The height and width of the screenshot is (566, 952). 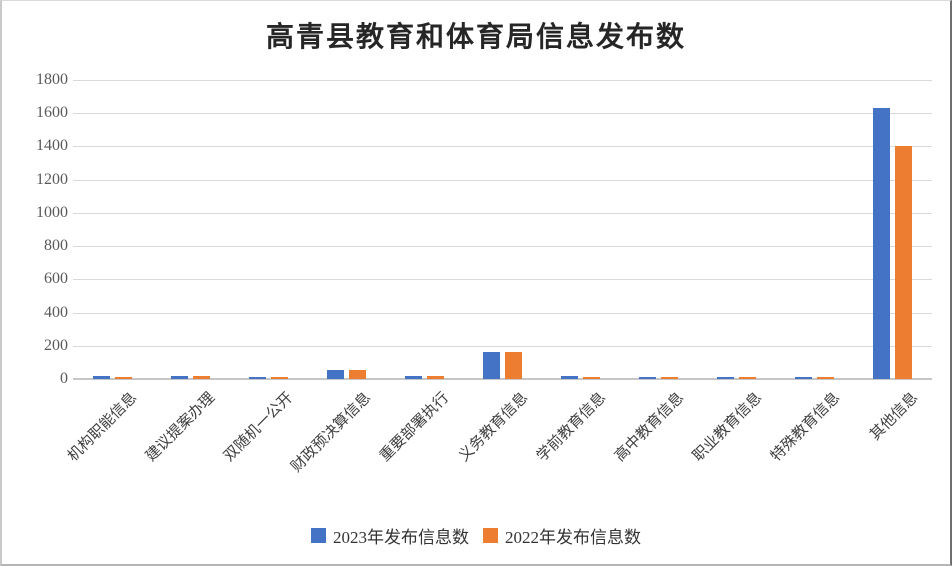 I want to click on x-tick-label-高中教育信息: 高中教育信息, so click(x=649, y=427).